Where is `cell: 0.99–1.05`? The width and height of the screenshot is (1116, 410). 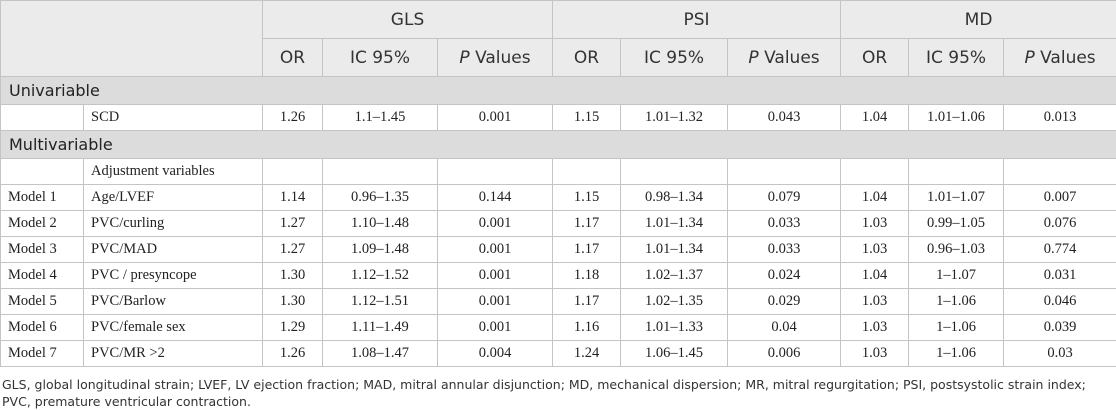 cell: 0.99–1.05 is located at coordinates (956, 223).